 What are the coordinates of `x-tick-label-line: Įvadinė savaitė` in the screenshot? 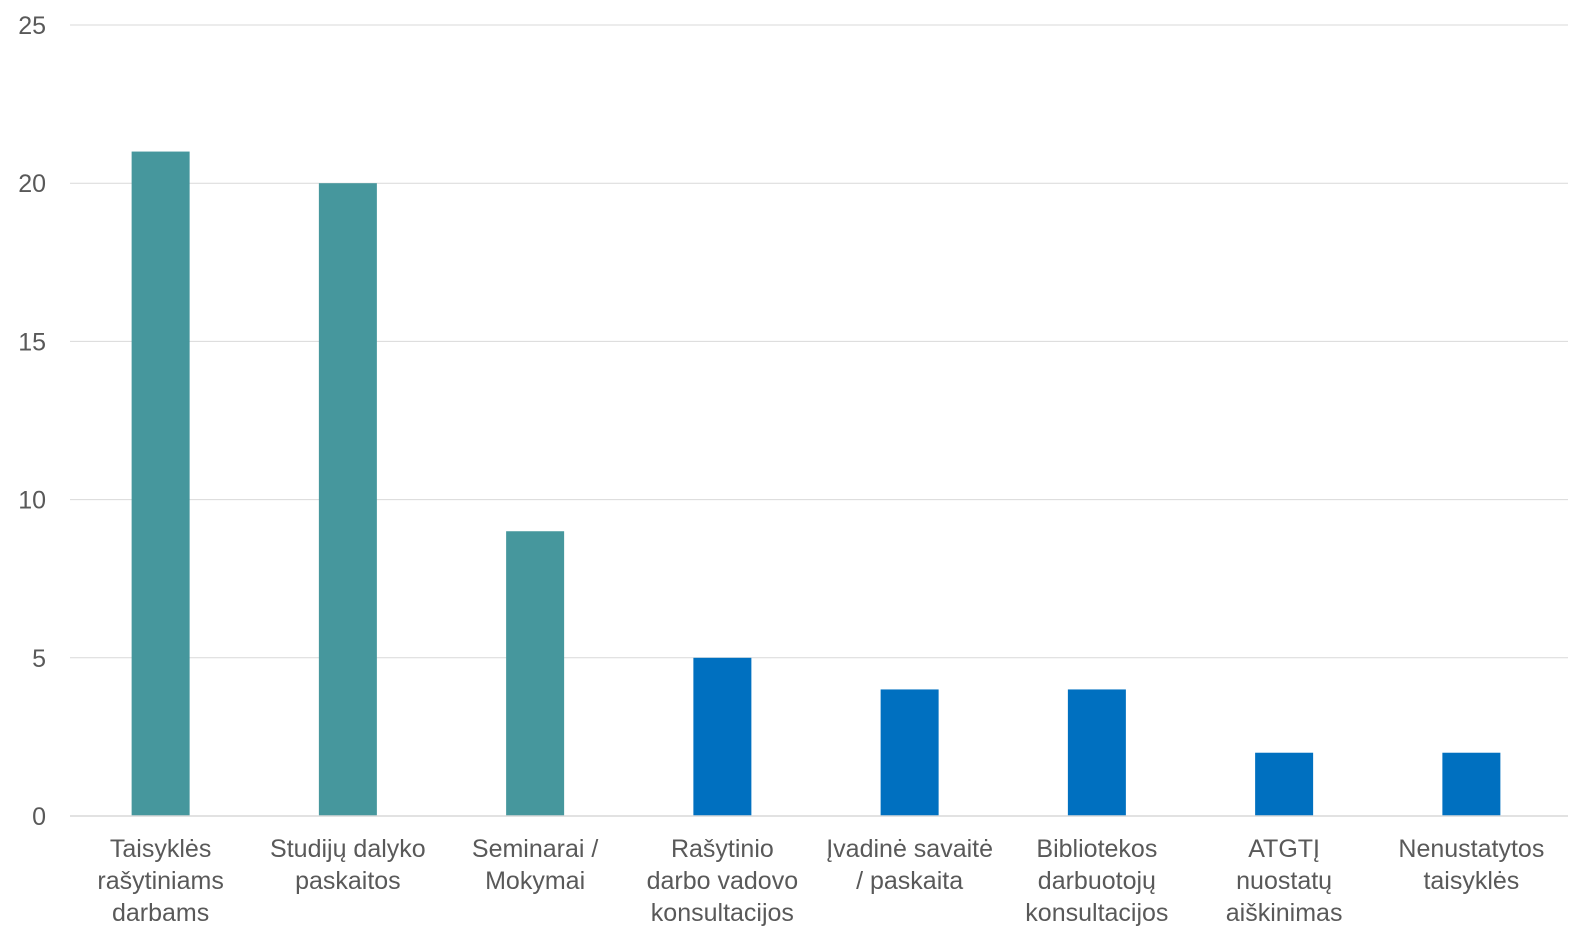 It's located at (909, 849).